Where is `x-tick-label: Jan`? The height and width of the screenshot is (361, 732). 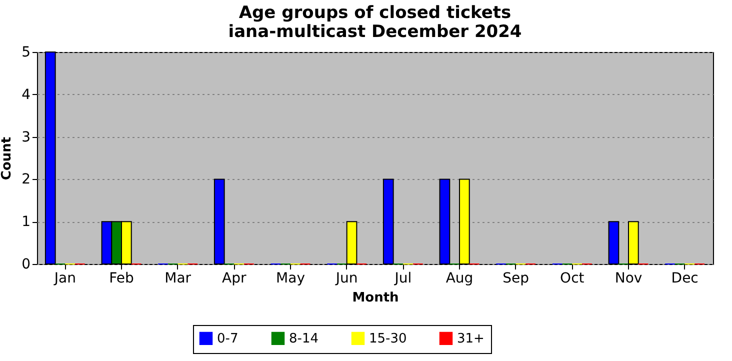
x-tick-label: Jan is located at coordinates (64, 278).